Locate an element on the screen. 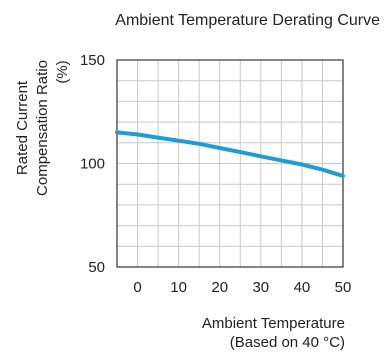 This screenshot has height=354, width=386. y-tick-label: 50 is located at coordinates (96, 267).